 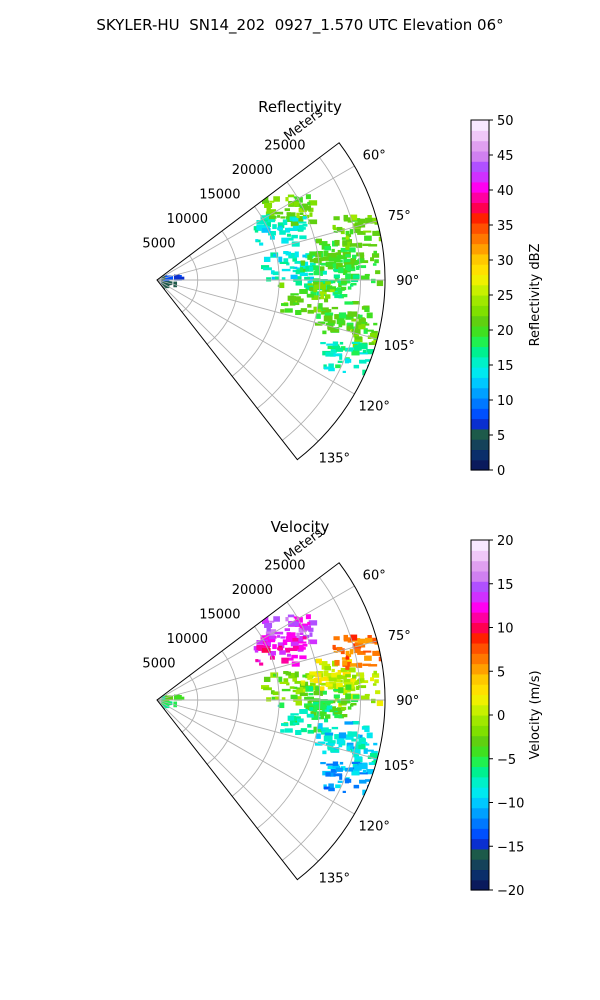 What do you see at coordinates (374, 576) in the screenshot?
I see `azimuth-tick-label: 60°` at bounding box center [374, 576].